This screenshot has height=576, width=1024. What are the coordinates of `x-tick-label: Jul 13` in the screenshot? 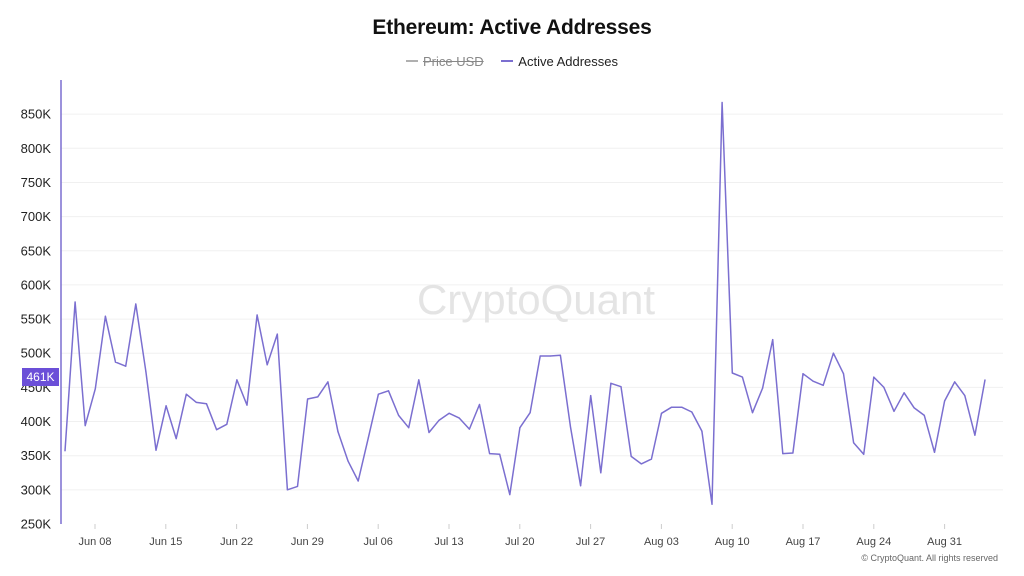 It's located at (448, 542).